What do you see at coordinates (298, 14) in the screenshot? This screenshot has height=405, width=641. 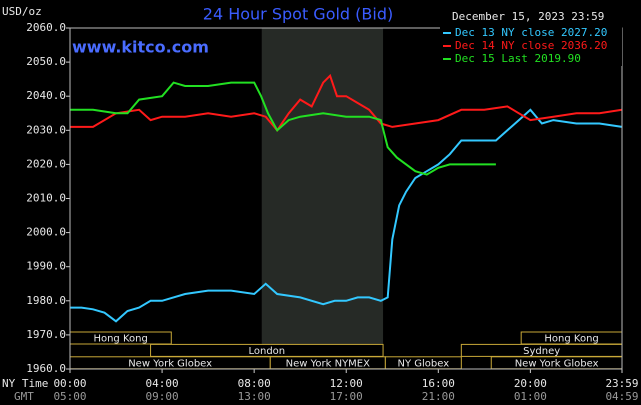 I see `chart-title: 24 Hour Spot Gold (Bid)` at bounding box center [298, 14].